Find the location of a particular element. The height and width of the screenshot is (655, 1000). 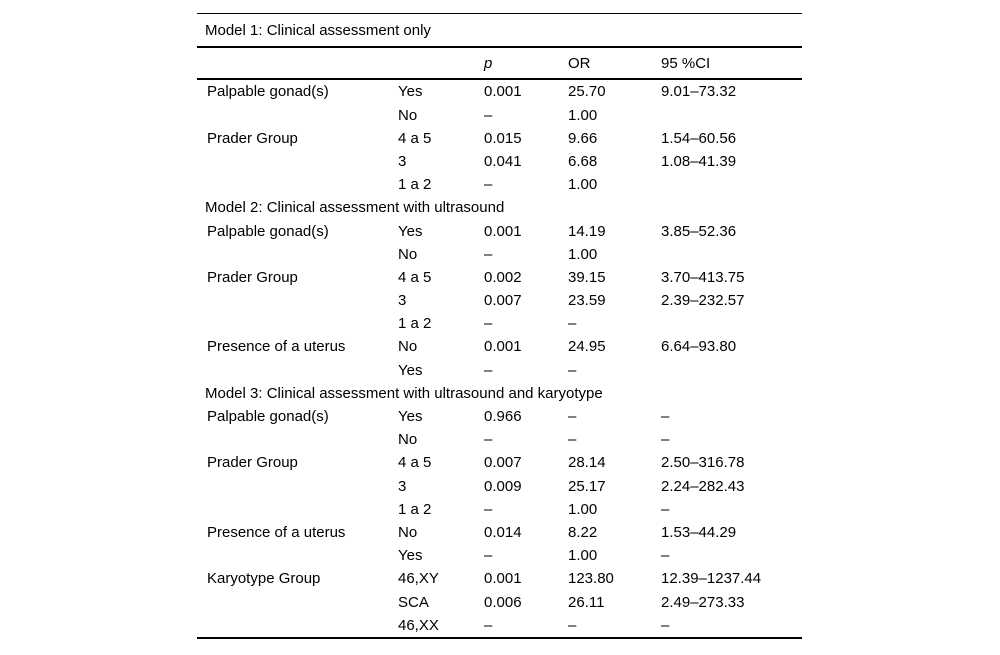

cell-ci: 1.54–60.56 is located at coordinates (699, 138).